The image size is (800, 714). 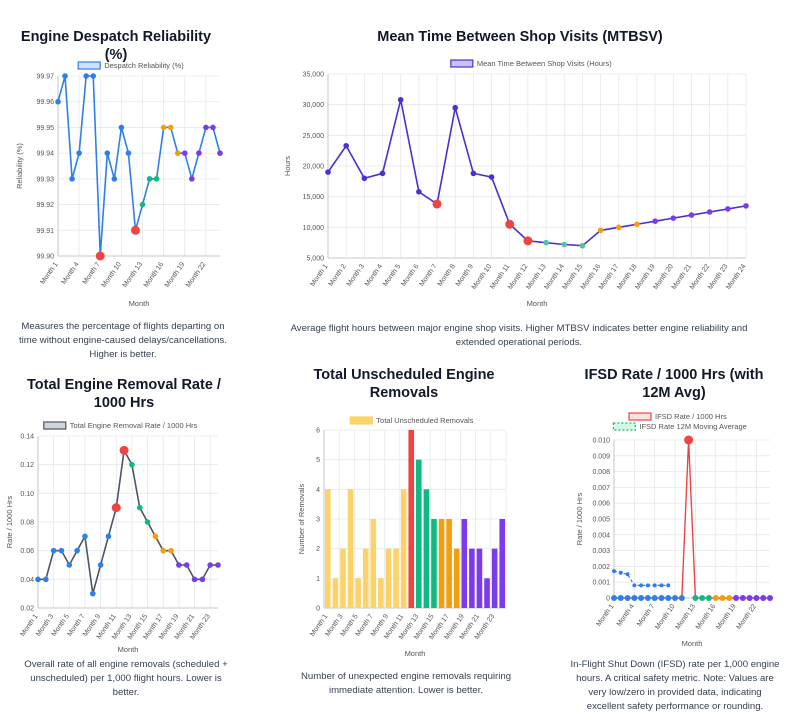 What do you see at coordinates (45, 154) in the screenshot?
I see `y-tick-label: 99.94` at bounding box center [45, 154].